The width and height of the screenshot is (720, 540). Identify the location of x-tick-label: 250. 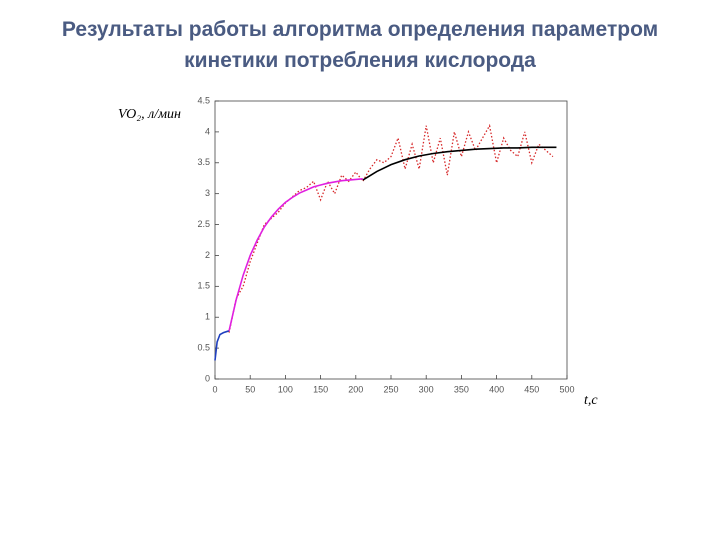
(390, 389).